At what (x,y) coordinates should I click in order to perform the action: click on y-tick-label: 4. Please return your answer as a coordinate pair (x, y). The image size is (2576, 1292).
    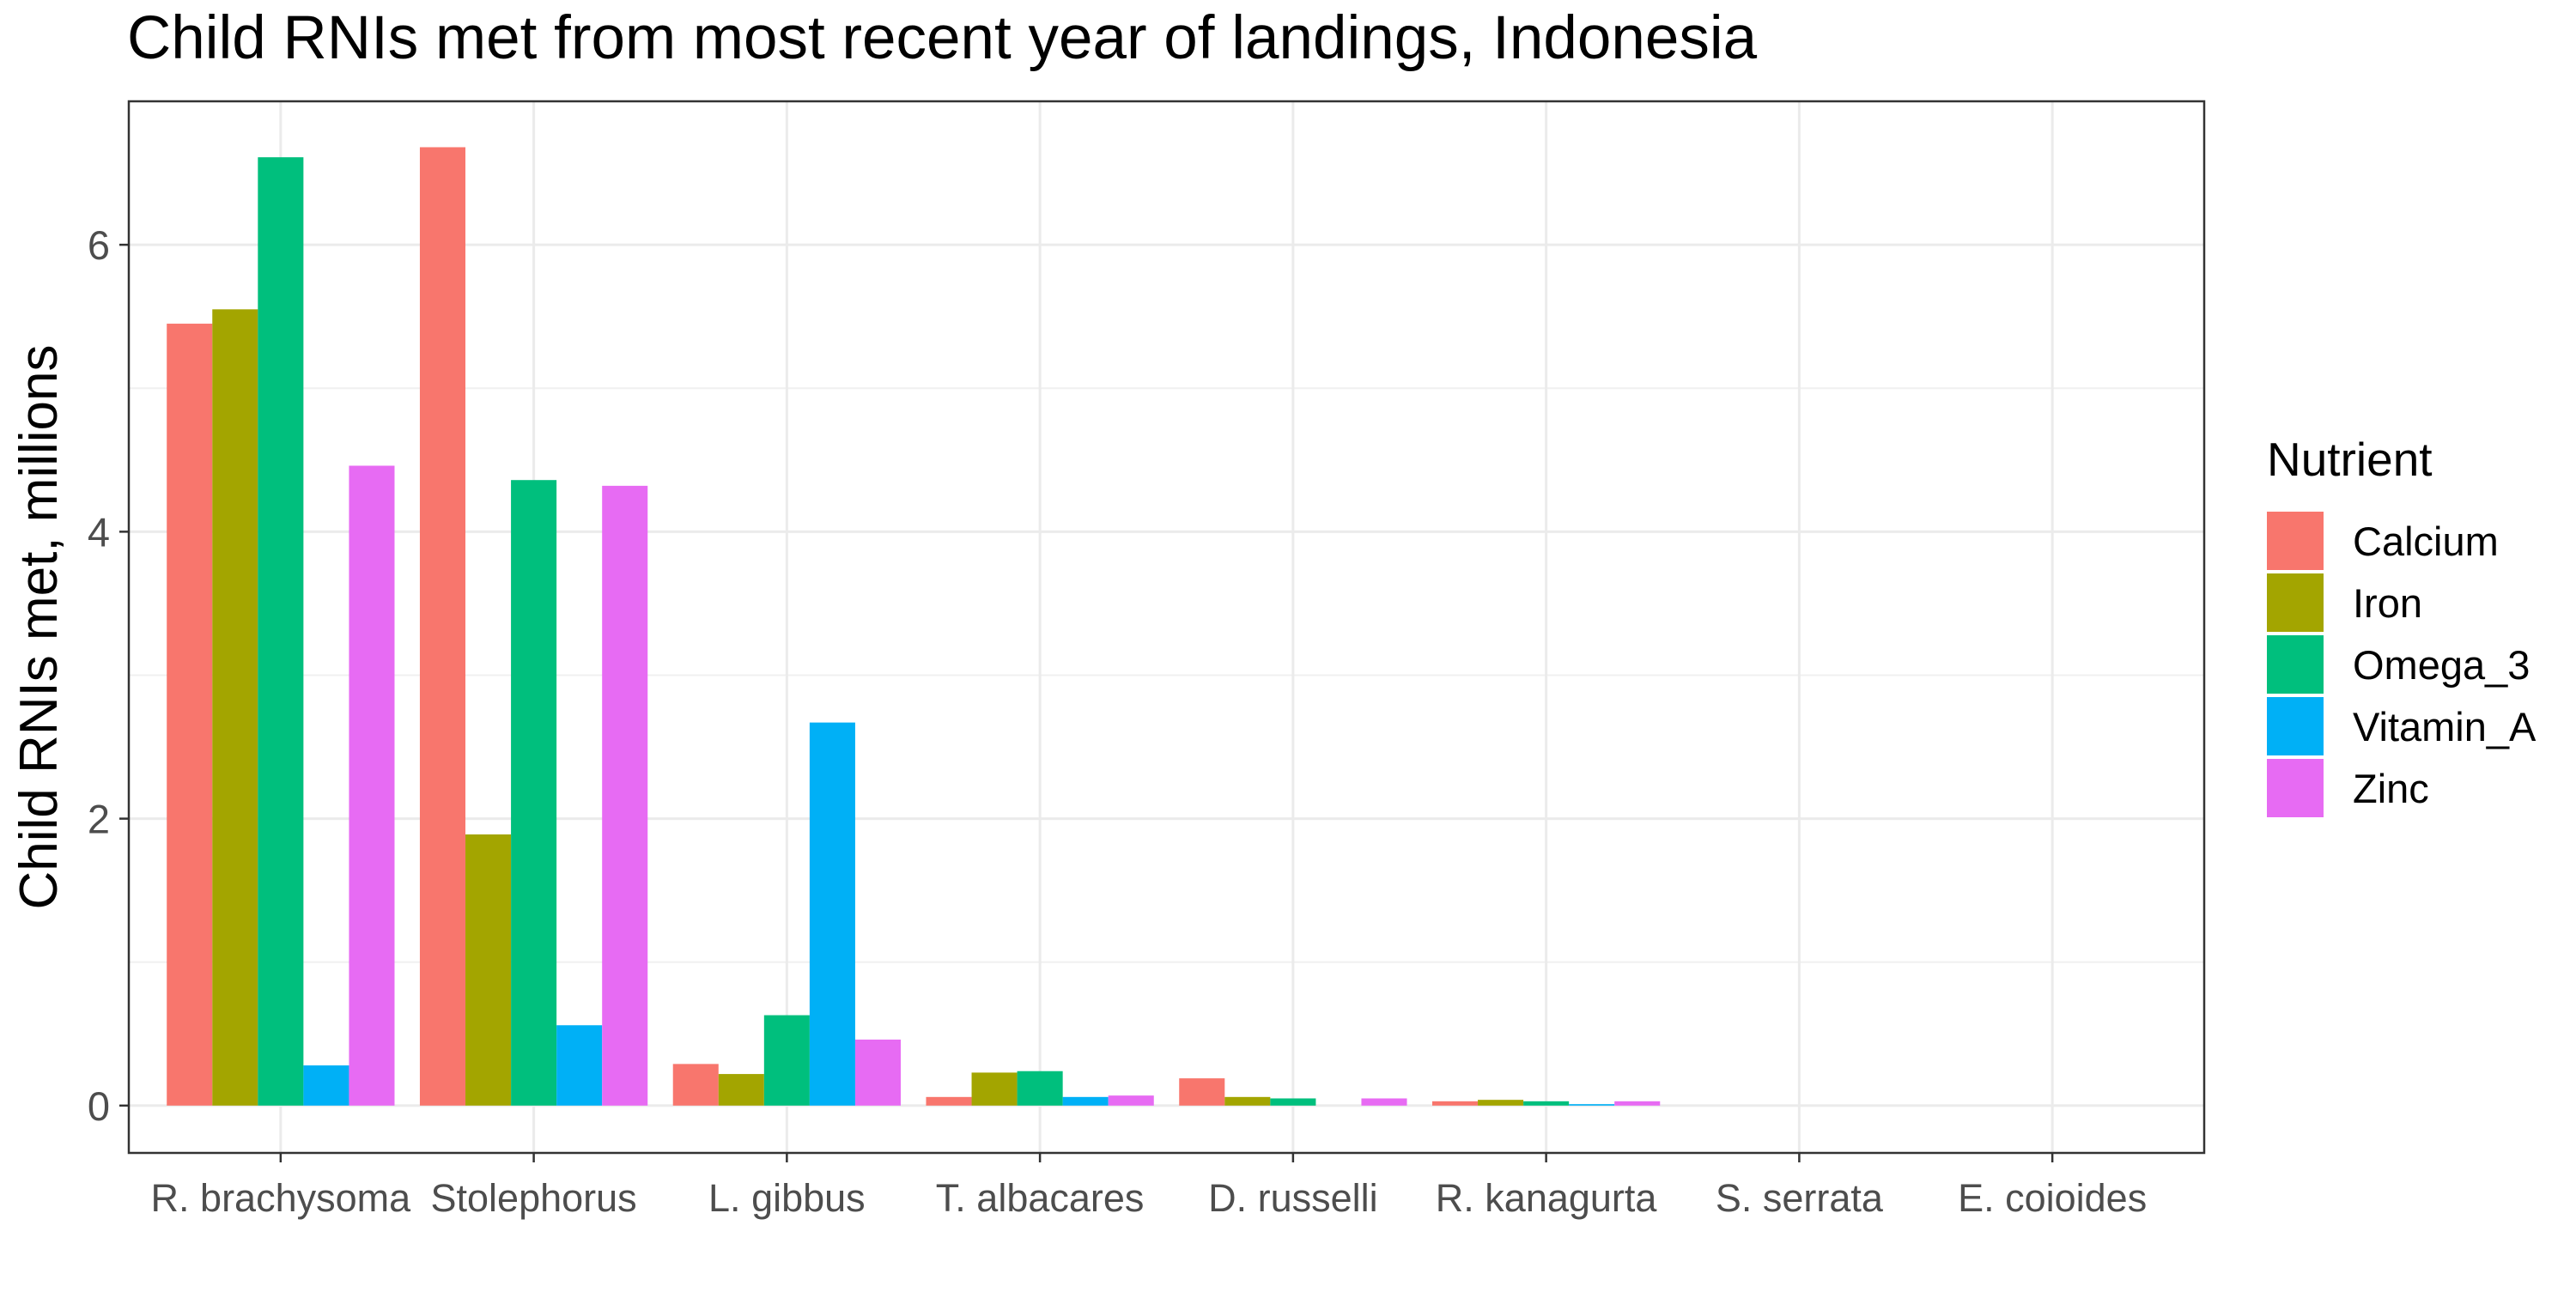
    Looking at the image, I should click on (99, 532).